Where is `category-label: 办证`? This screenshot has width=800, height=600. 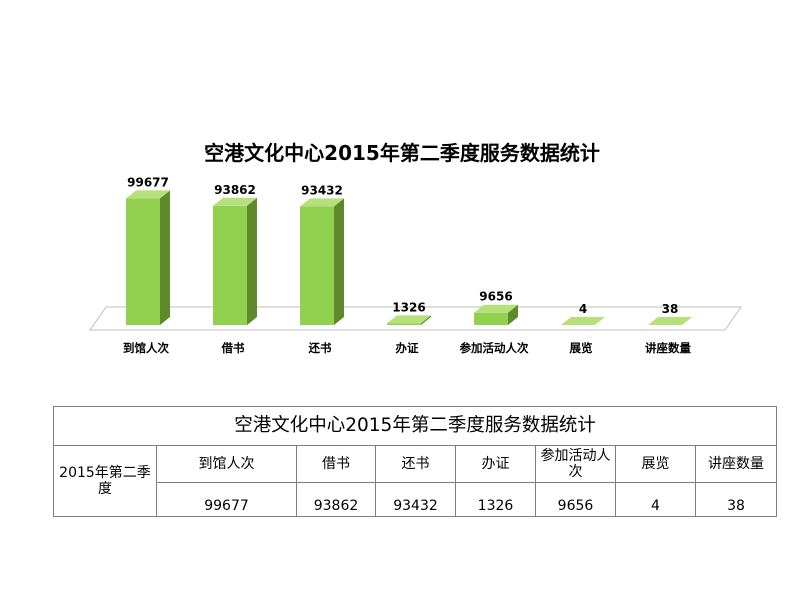
category-label: 办证 is located at coordinates (407, 348).